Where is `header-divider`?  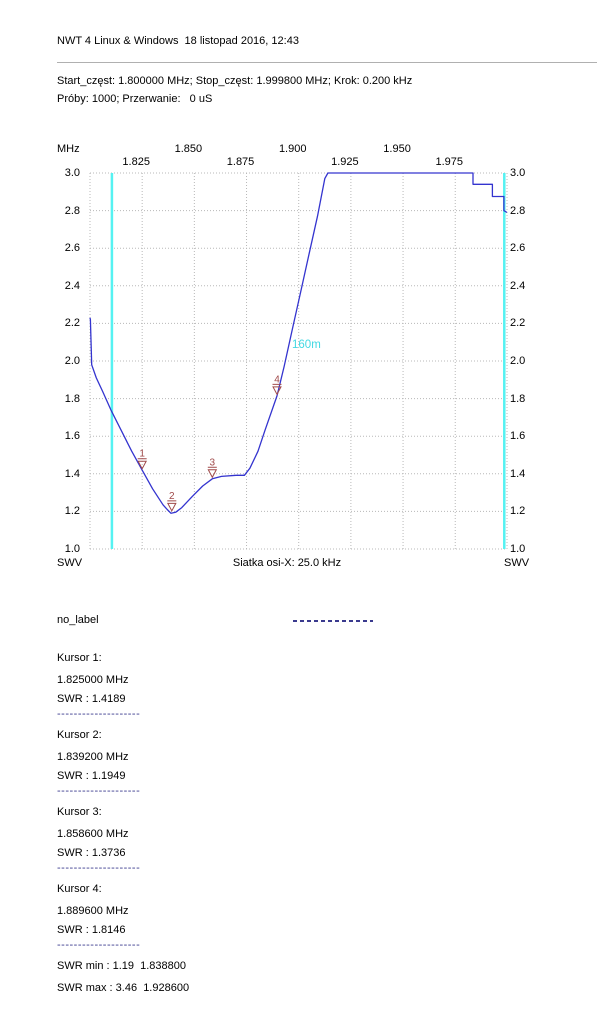
header-divider is located at coordinates (327, 62).